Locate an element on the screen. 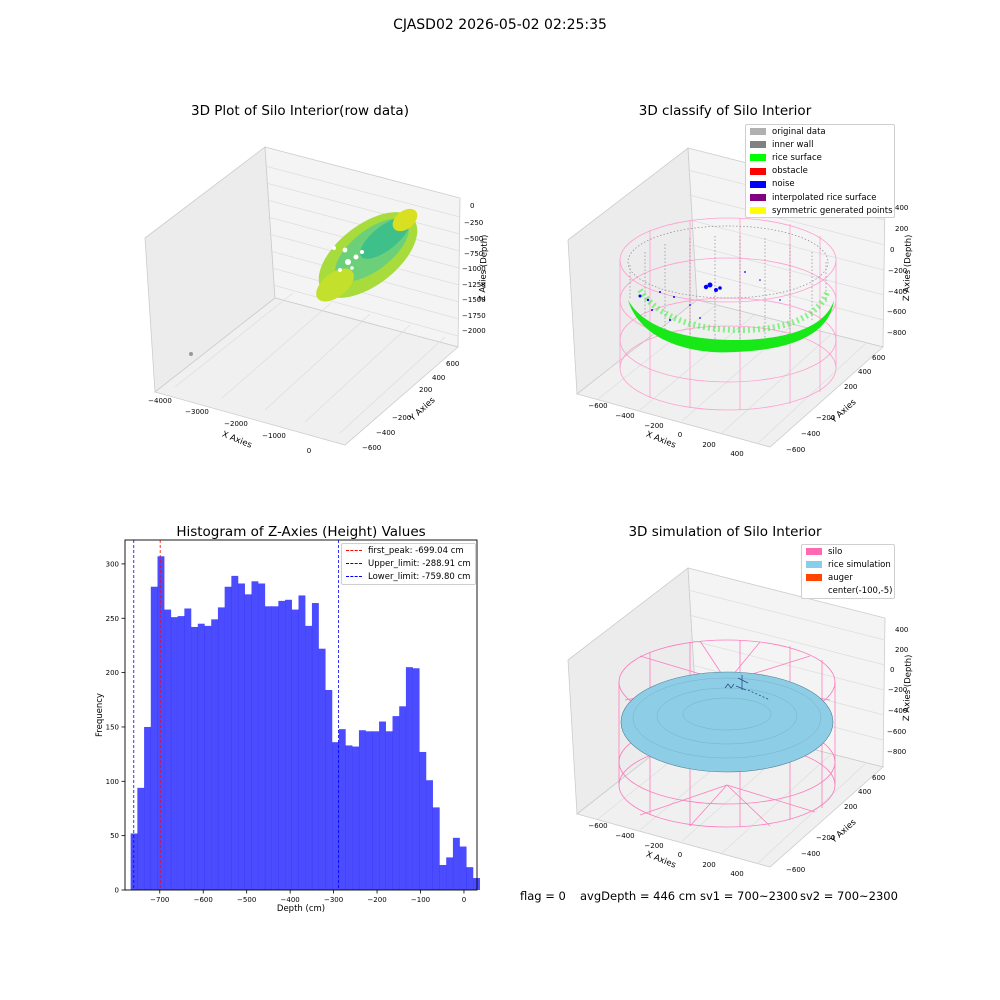  classify-inner-wall is located at coordinates (728, 285).